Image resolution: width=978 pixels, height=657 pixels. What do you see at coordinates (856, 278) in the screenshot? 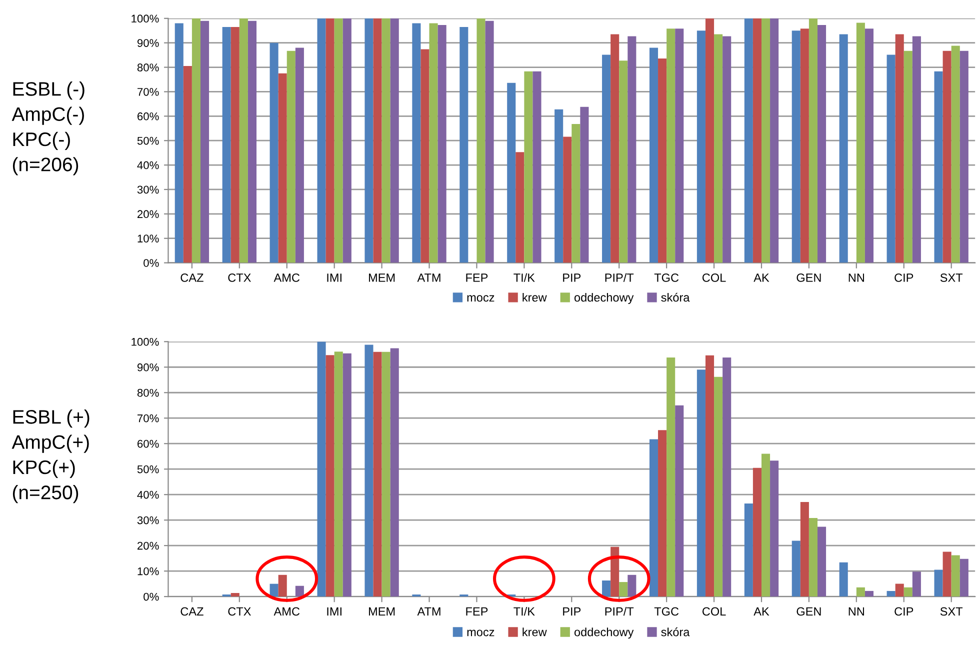
I see `x-tick-label: NN` at bounding box center [856, 278].